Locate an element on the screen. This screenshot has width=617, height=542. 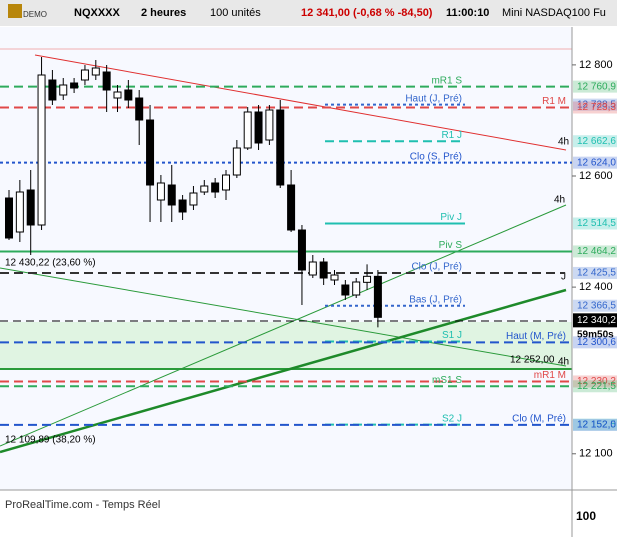
price-box-label: 12 514,5 is located at coordinates (596, 223).